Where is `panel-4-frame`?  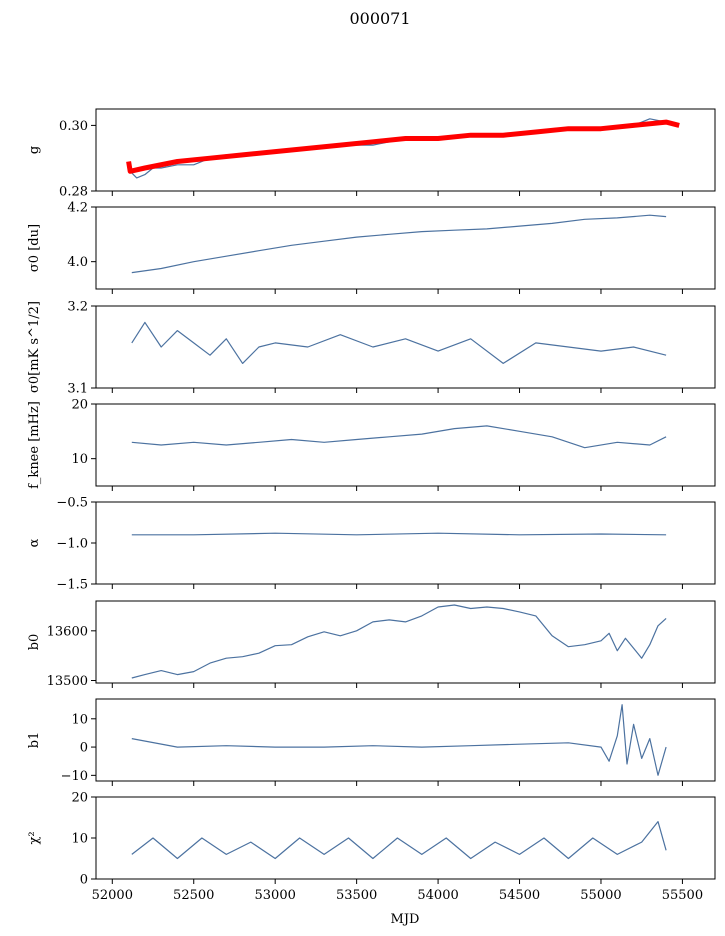
panel-4-frame is located at coordinates (405, 445).